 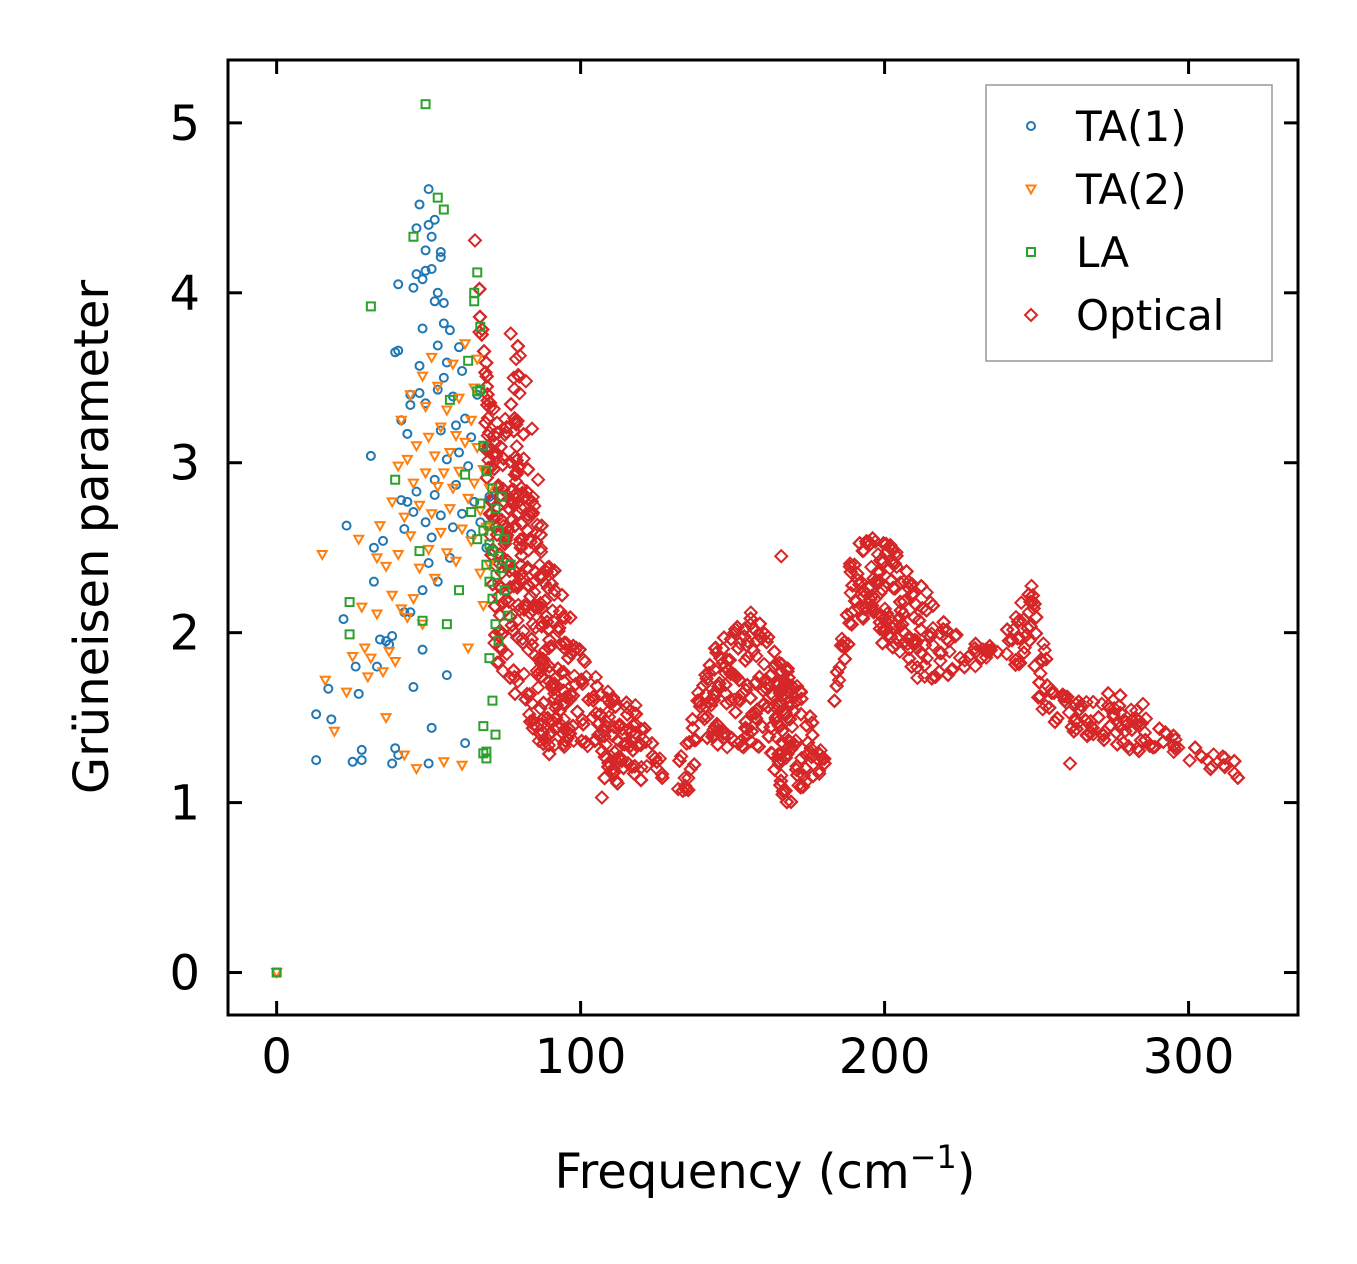 I want to click on legend-frame, so click(x=1129, y=223).